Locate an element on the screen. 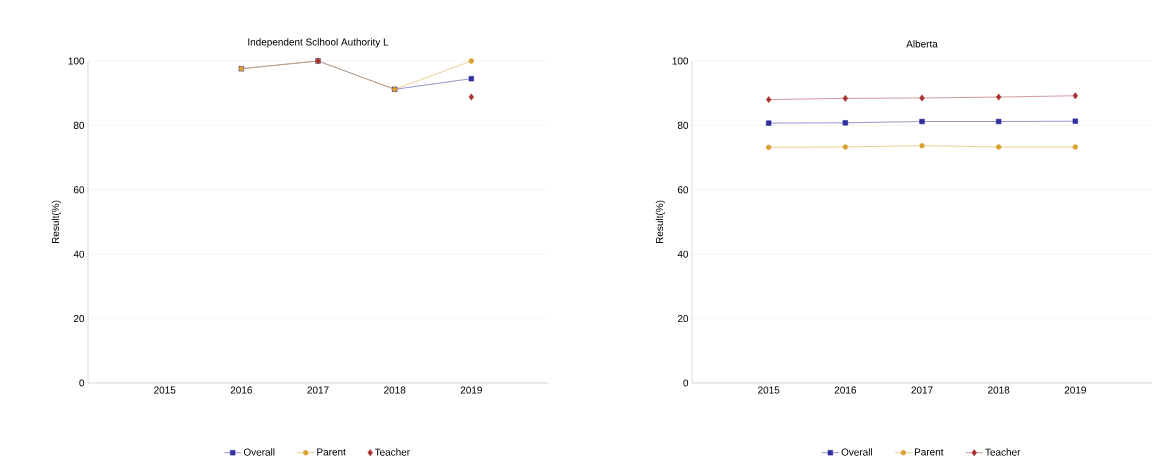  chart-title: Independent Sclhool Authority L is located at coordinates (318, 43).